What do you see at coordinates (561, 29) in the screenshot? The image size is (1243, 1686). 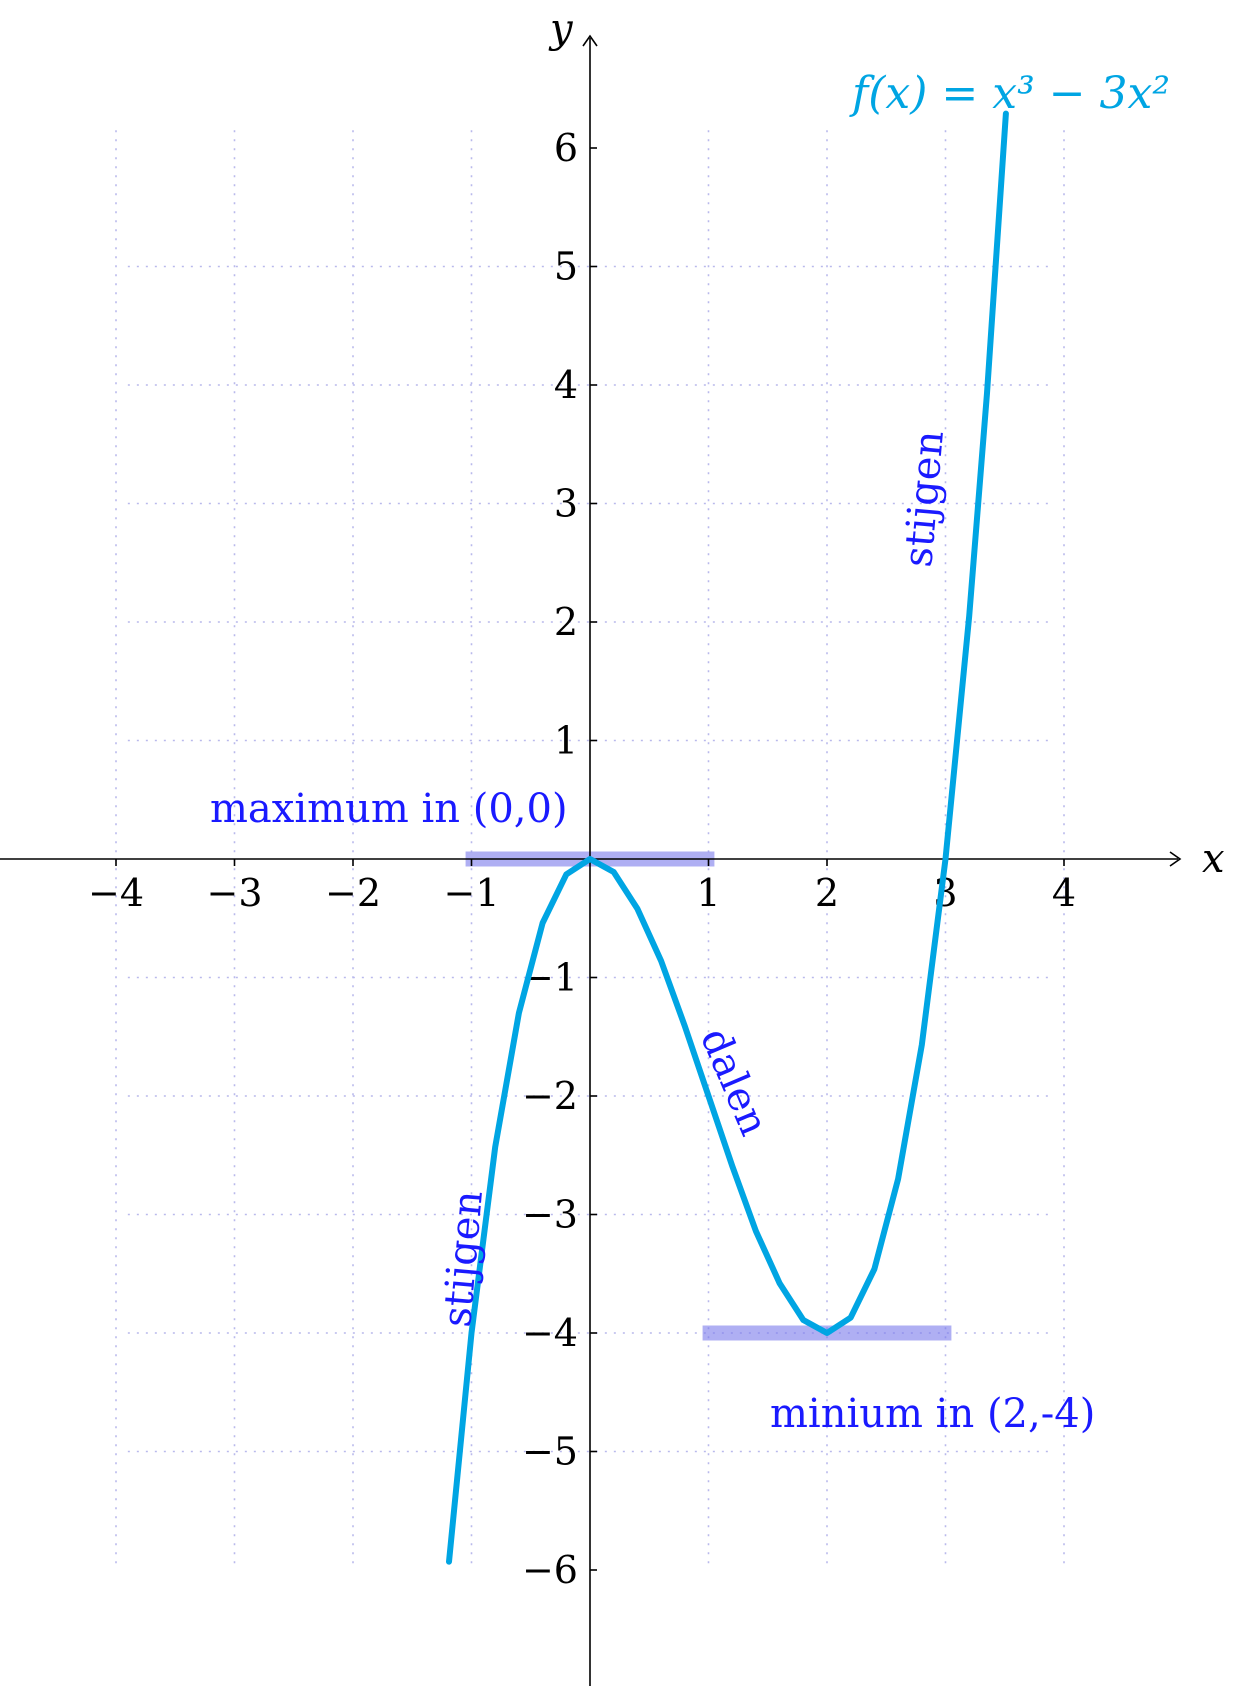 I see `y-axis-label: y` at bounding box center [561, 29].